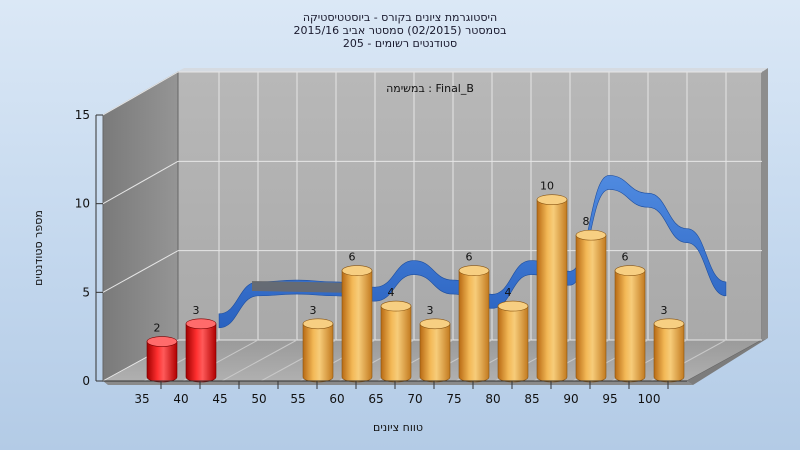 The height and width of the screenshot is (450, 800). What do you see at coordinates (400, 43) in the screenshot?
I see `chart-title-line-3: סטודנטים רשומים - 205` at bounding box center [400, 43].